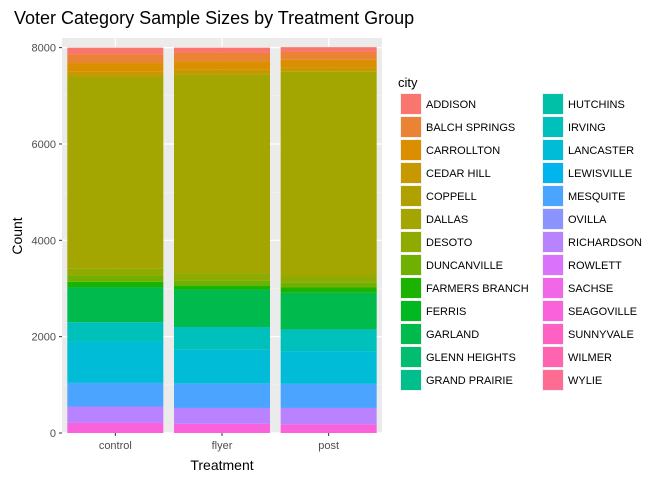 The width and height of the screenshot is (672, 480). I want to click on x-tick-label: flyer, so click(222, 446).